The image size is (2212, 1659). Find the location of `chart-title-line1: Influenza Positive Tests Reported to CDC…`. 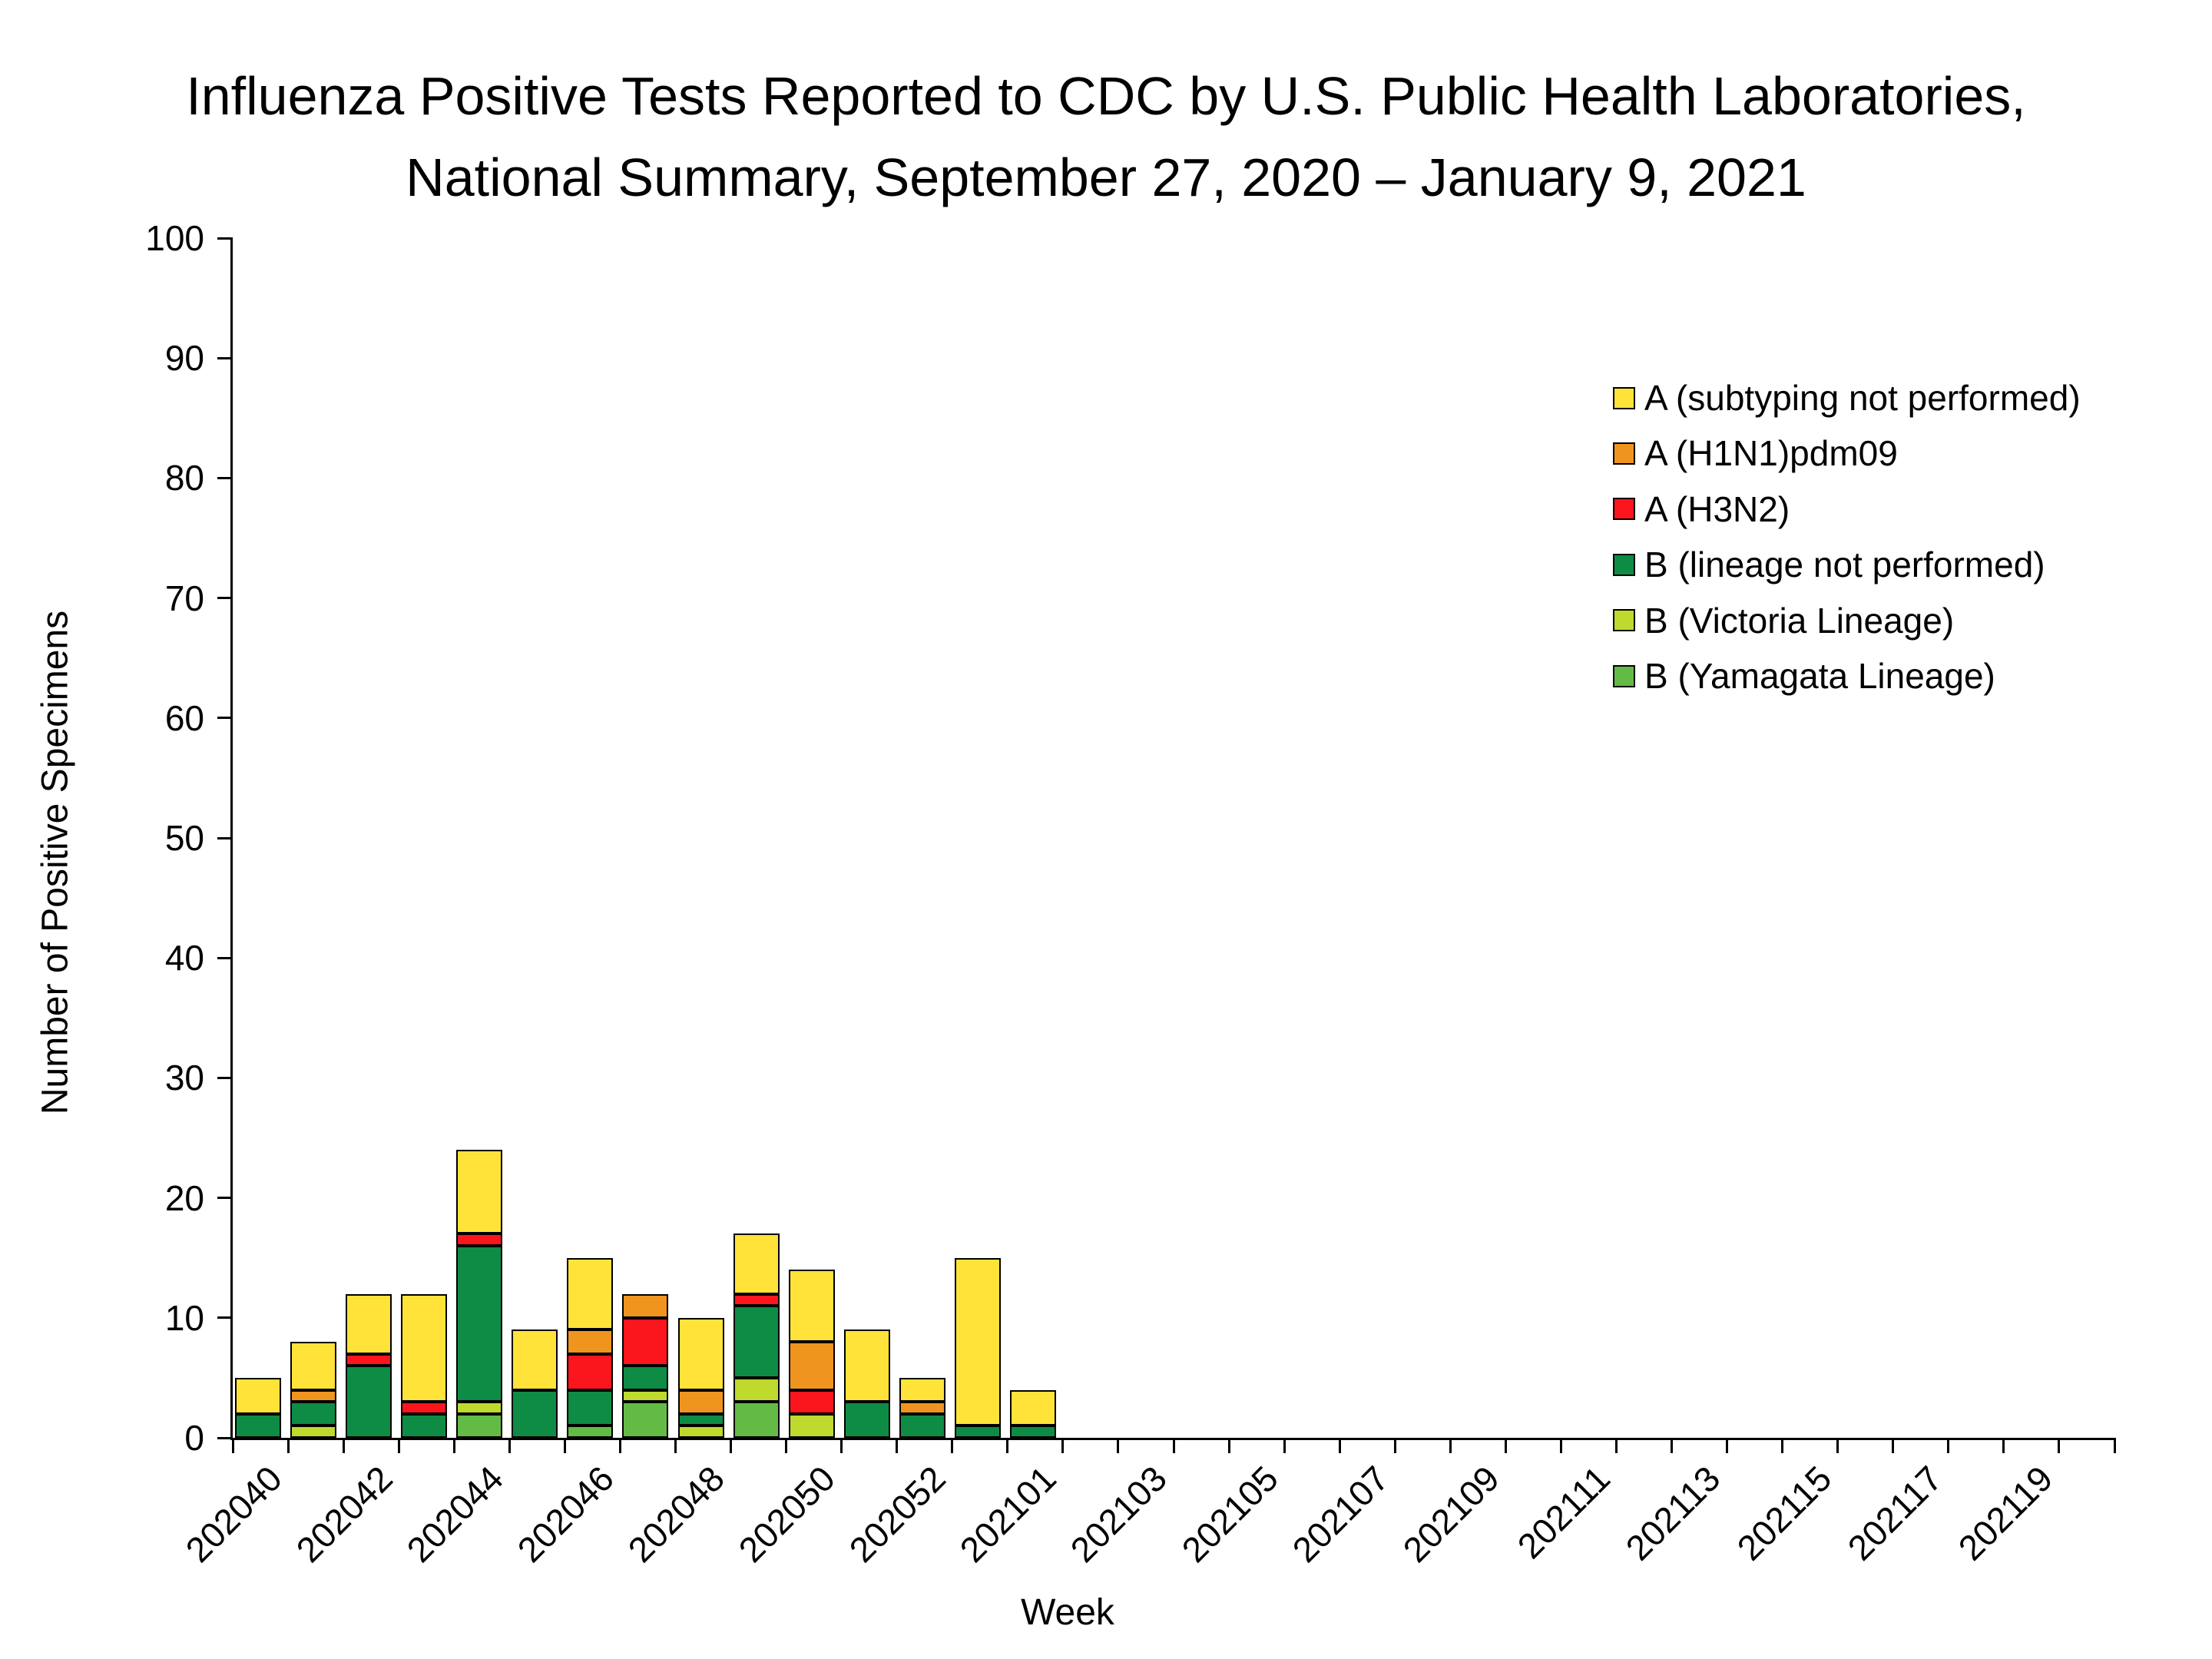

chart-title-line1: Influenza Positive Tests Reported to CDC… is located at coordinates (1106, 96).